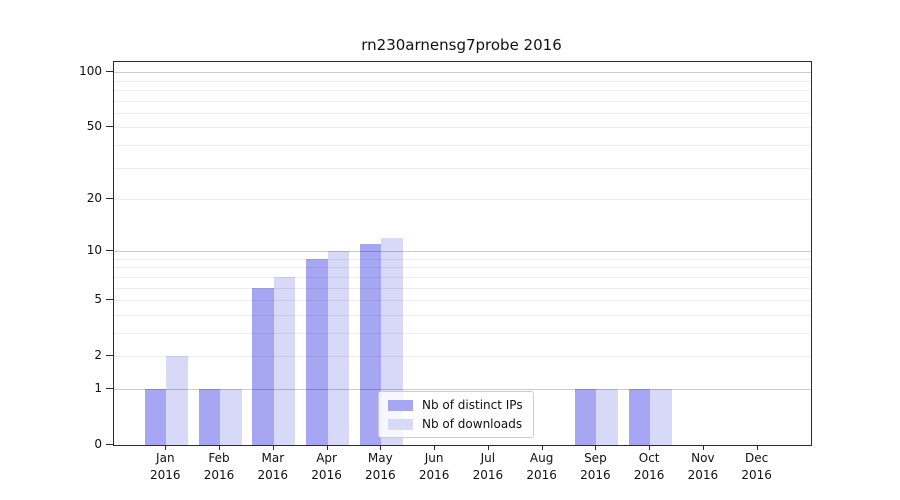 This screenshot has height=500, width=900. What do you see at coordinates (90, 71) in the screenshot?
I see `y-tick-label: 100` at bounding box center [90, 71].